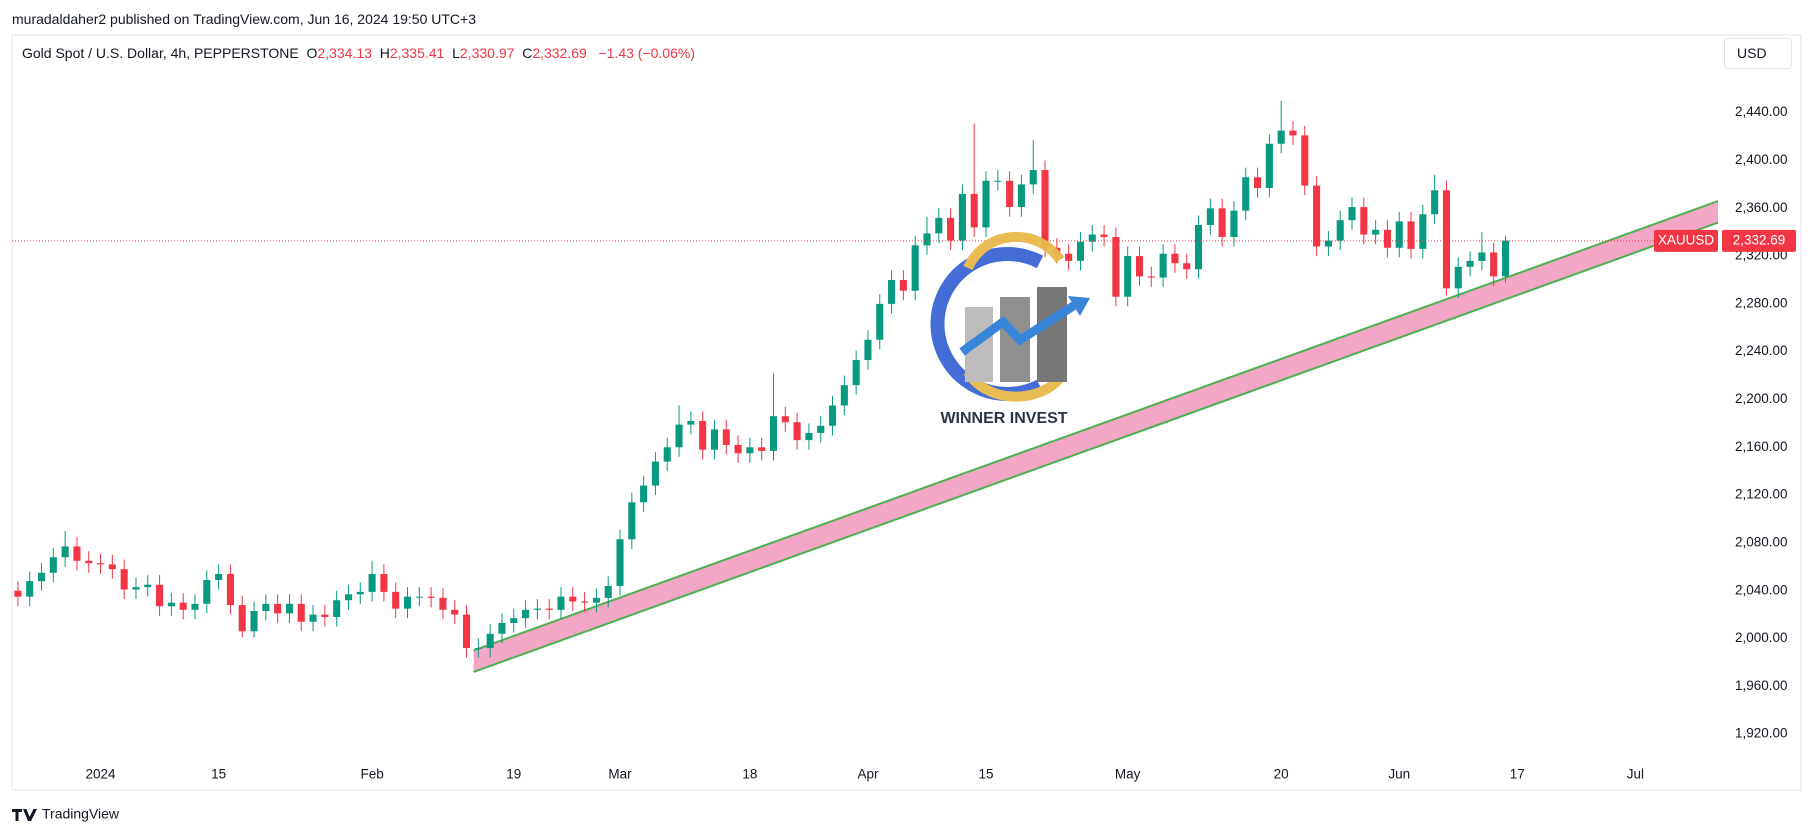 The image size is (1814, 836). What do you see at coordinates (1399, 774) in the screenshot?
I see `x-tick-label: Jun` at bounding box center [1399, 774].